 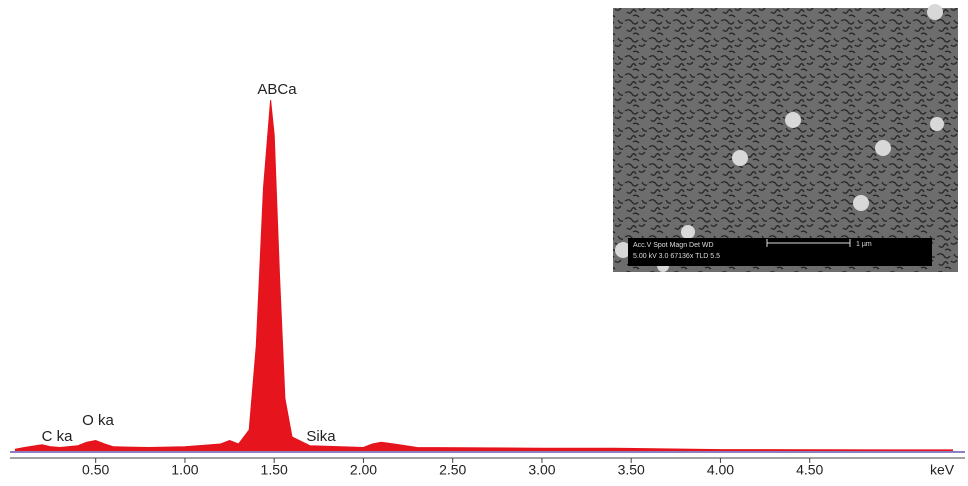 I want to click on x-tick-label: 3.50, so click(x=631, y=470).